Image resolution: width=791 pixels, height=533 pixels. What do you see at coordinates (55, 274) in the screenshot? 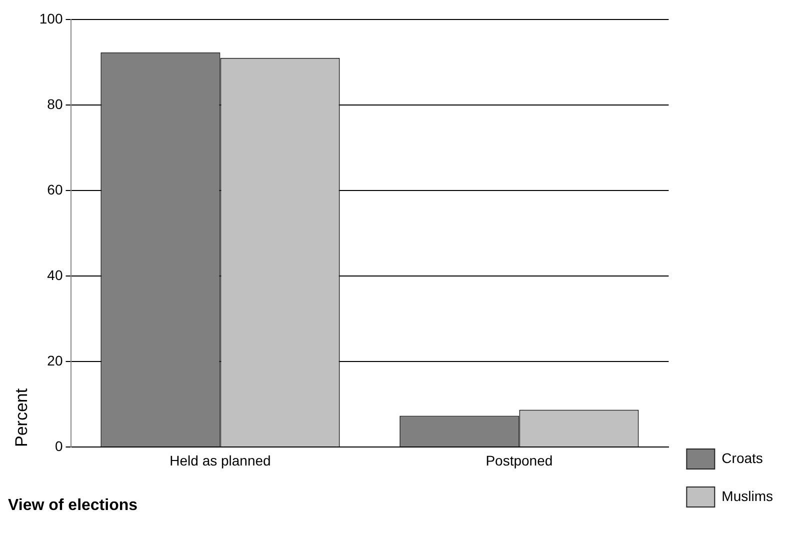
I see `y-tick-label: 40` at bounding box center [55, 274].